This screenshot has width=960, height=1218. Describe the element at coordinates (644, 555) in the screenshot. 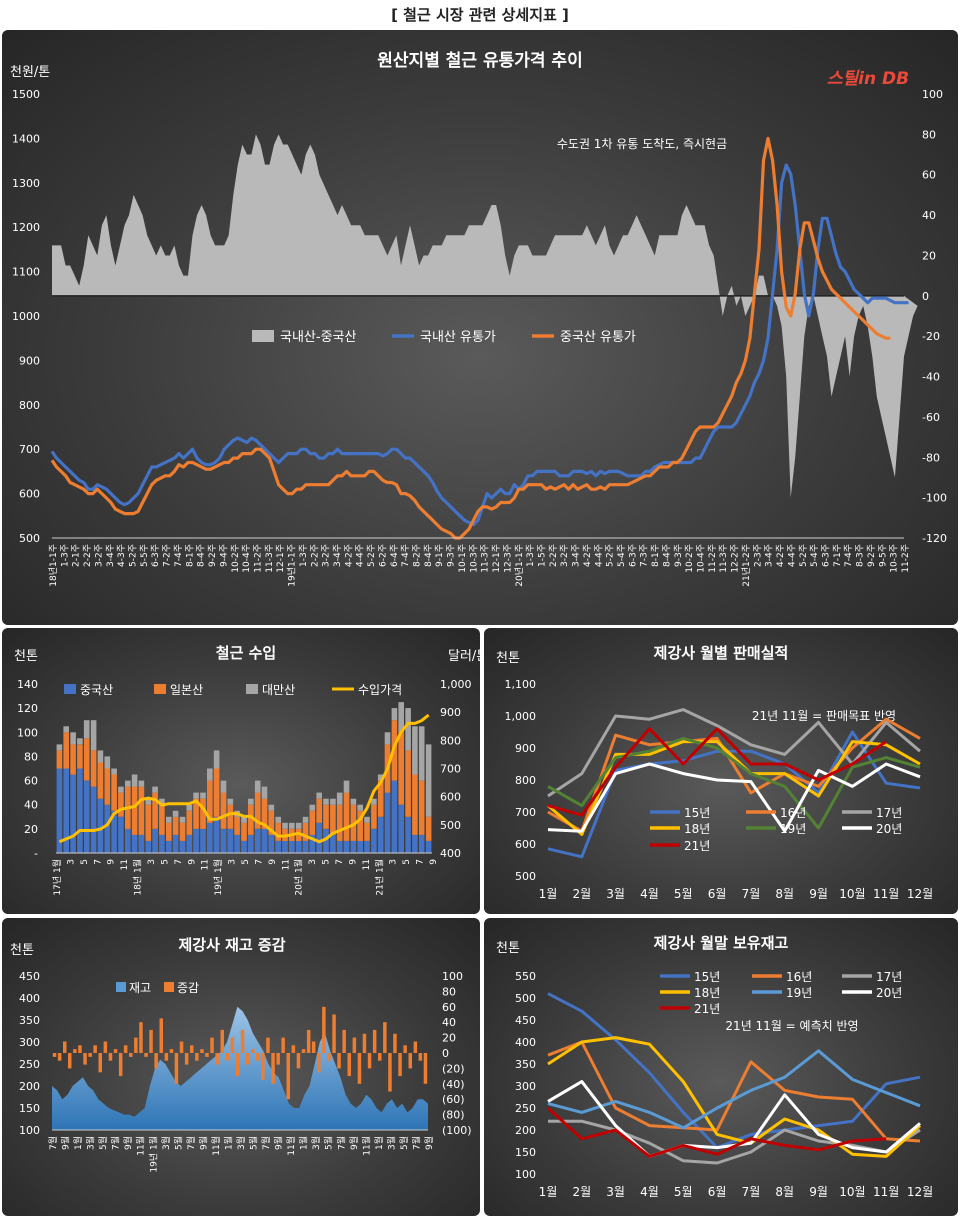

I see `x-tick-label: 7-3주` at that location.